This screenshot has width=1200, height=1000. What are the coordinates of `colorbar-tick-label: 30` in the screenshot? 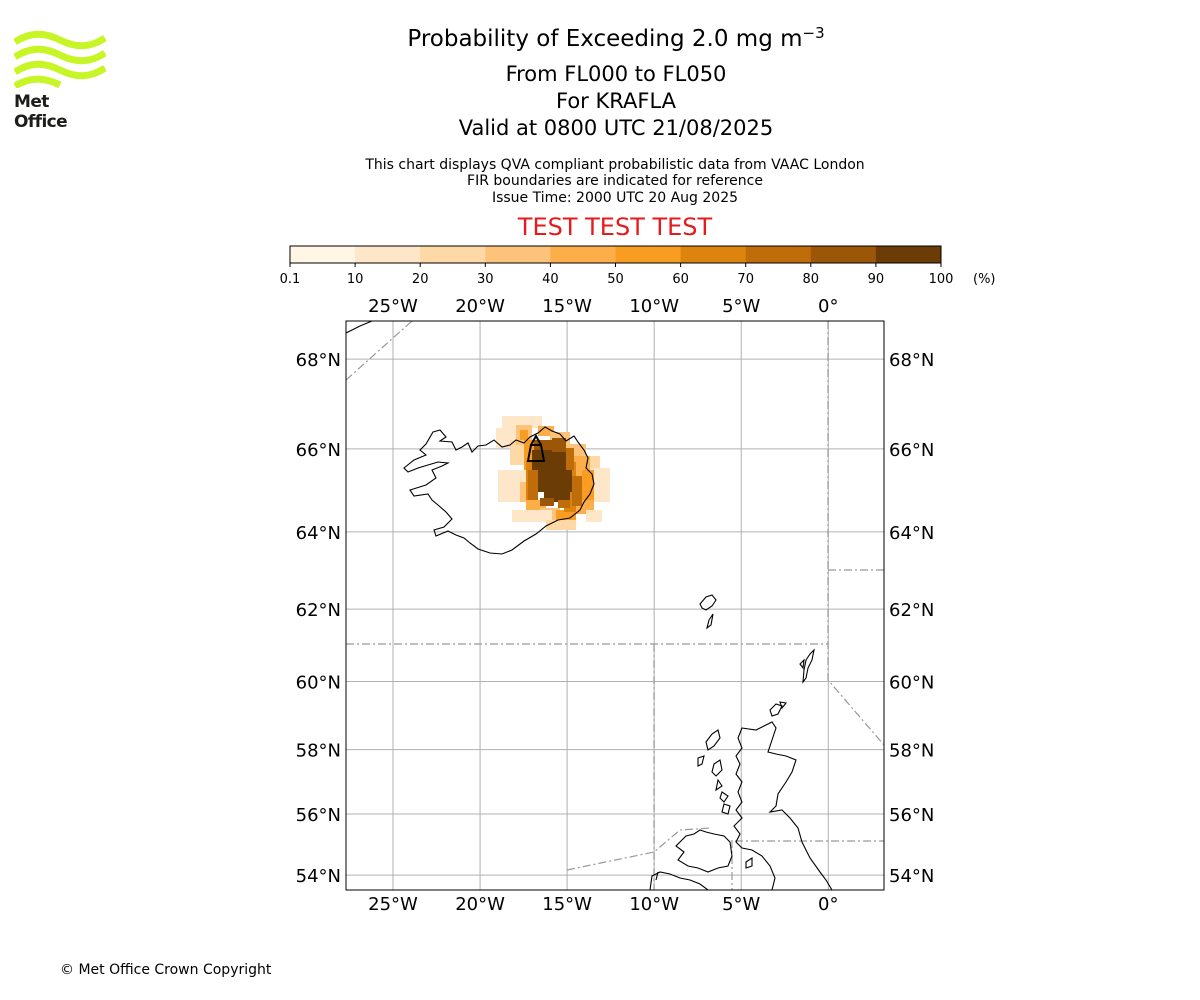 It's located at (485, 279).